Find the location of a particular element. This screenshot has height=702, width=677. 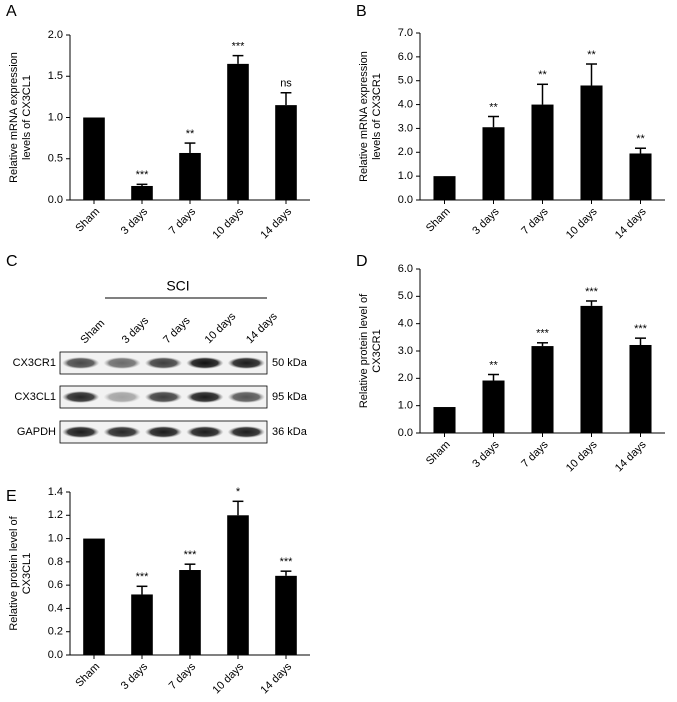

y-tick-label: 5.0 is located at coordinates (405, 296).